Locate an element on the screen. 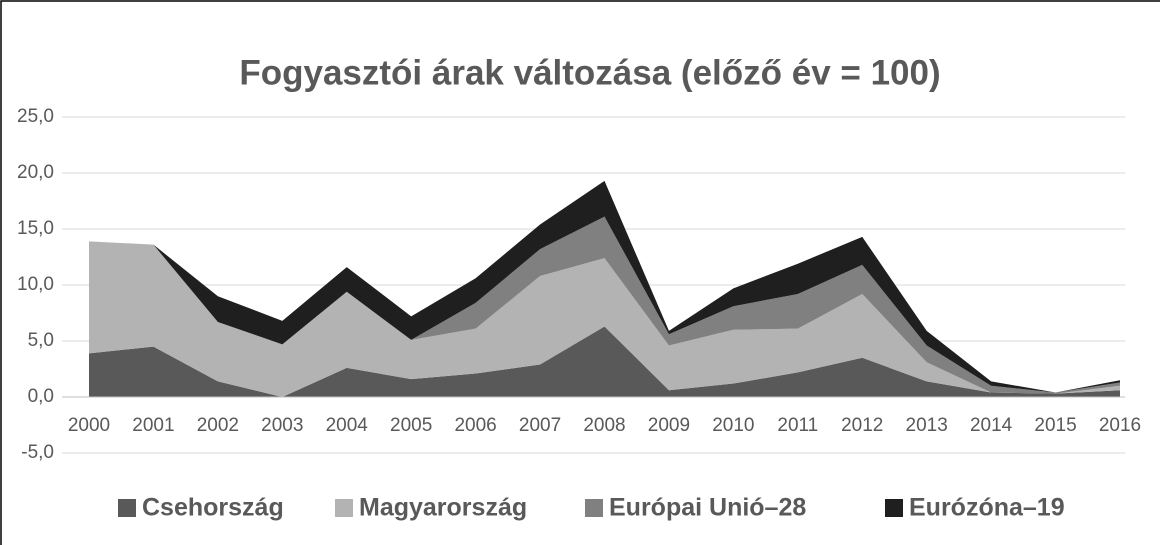 The image size is (1161, 545). y-tick-label: 10,0 is located at coordinates (35, 284).